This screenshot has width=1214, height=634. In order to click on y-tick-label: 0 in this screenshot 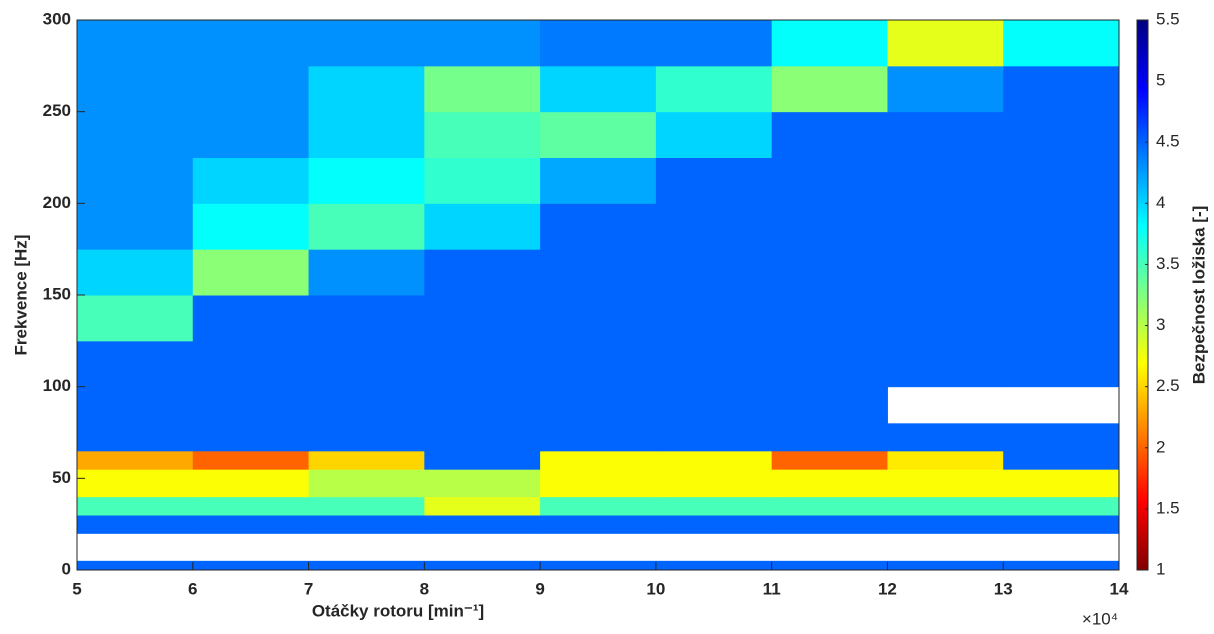, I will do `click(66, 568)`.